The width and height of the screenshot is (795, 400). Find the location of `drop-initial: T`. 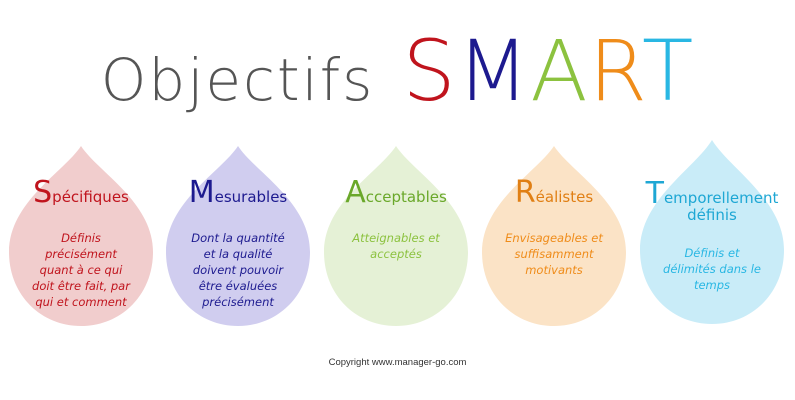

drop-initial: T is located at coordinates (654, 193).